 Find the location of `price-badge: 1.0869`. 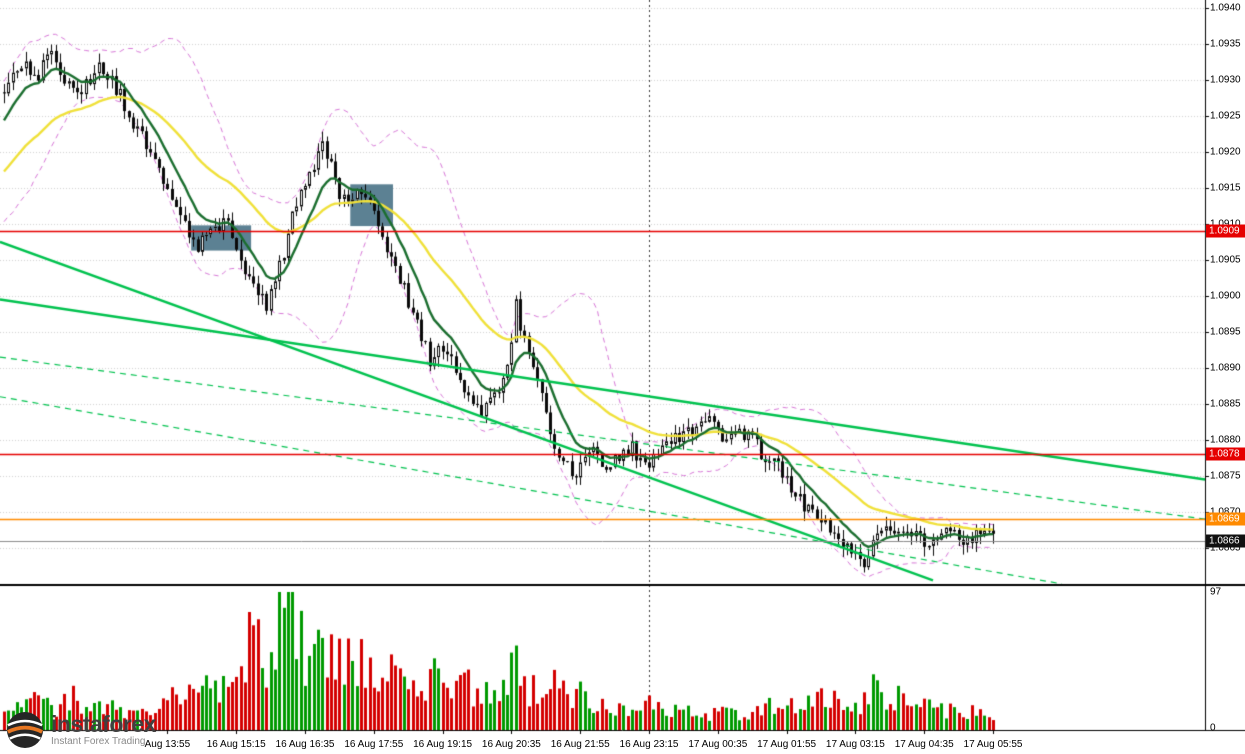

price-badge: 1.0869 is located at coordinates (1225, 519).